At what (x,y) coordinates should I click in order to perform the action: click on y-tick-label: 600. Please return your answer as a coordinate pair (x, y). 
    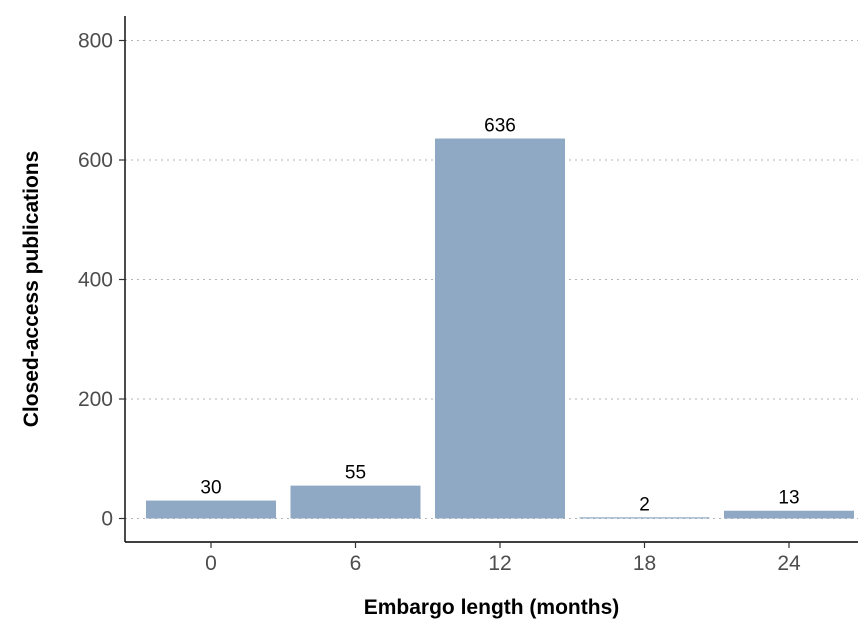
    Looking at the image, I should click on (95, 160).